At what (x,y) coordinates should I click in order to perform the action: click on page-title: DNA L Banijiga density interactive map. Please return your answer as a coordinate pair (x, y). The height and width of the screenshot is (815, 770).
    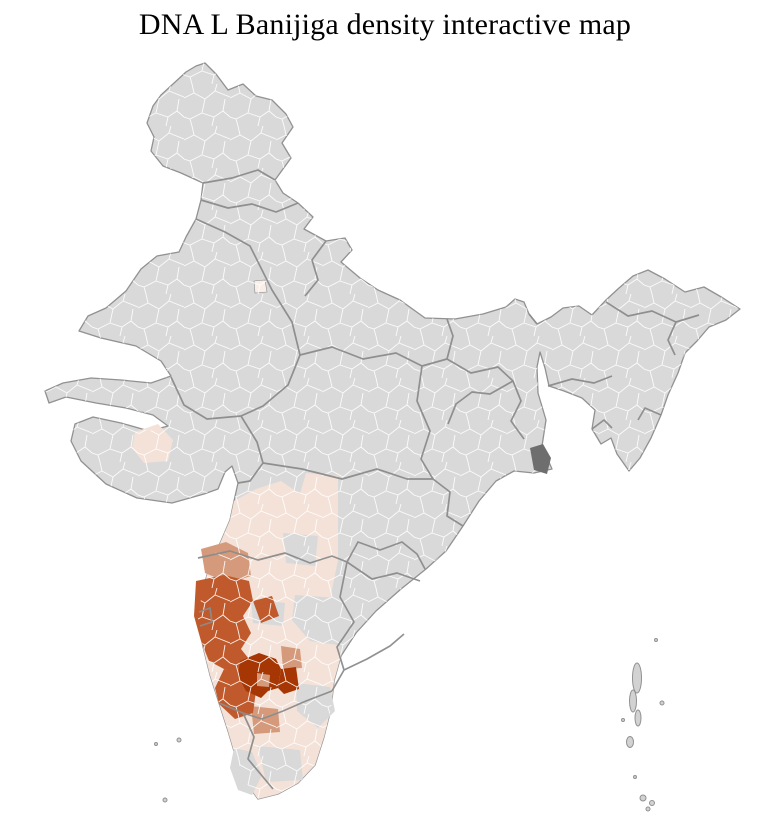
    Looking at the image, I should click on (385, 24).